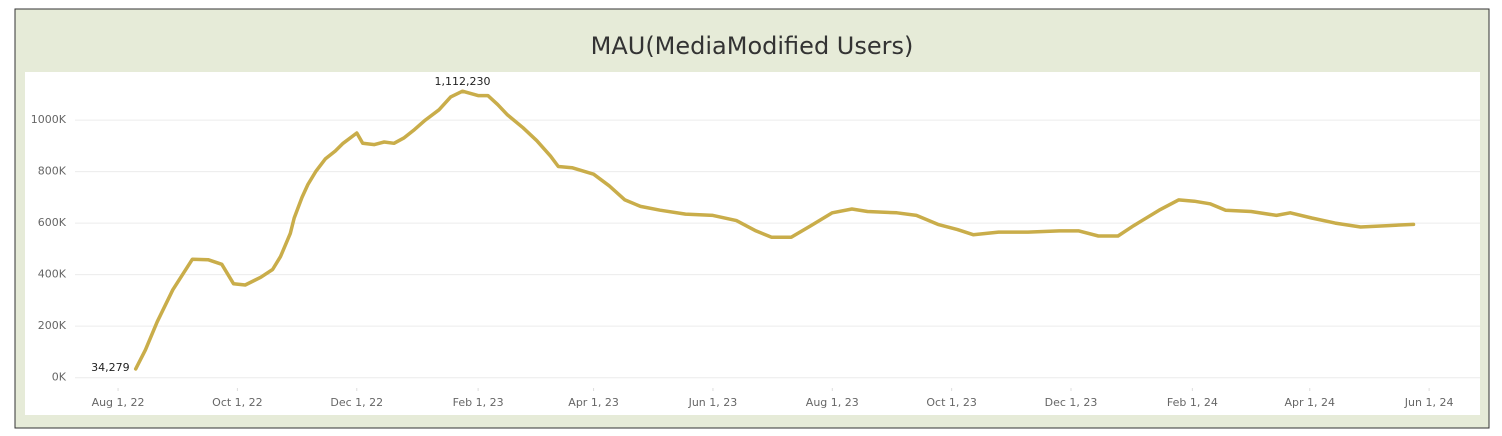 The image size is (1502, 436). What do you see at coordinates (52, 274) in the screenshot?
I see `y-tick-label: 400K` at bounding box center [52, 274].